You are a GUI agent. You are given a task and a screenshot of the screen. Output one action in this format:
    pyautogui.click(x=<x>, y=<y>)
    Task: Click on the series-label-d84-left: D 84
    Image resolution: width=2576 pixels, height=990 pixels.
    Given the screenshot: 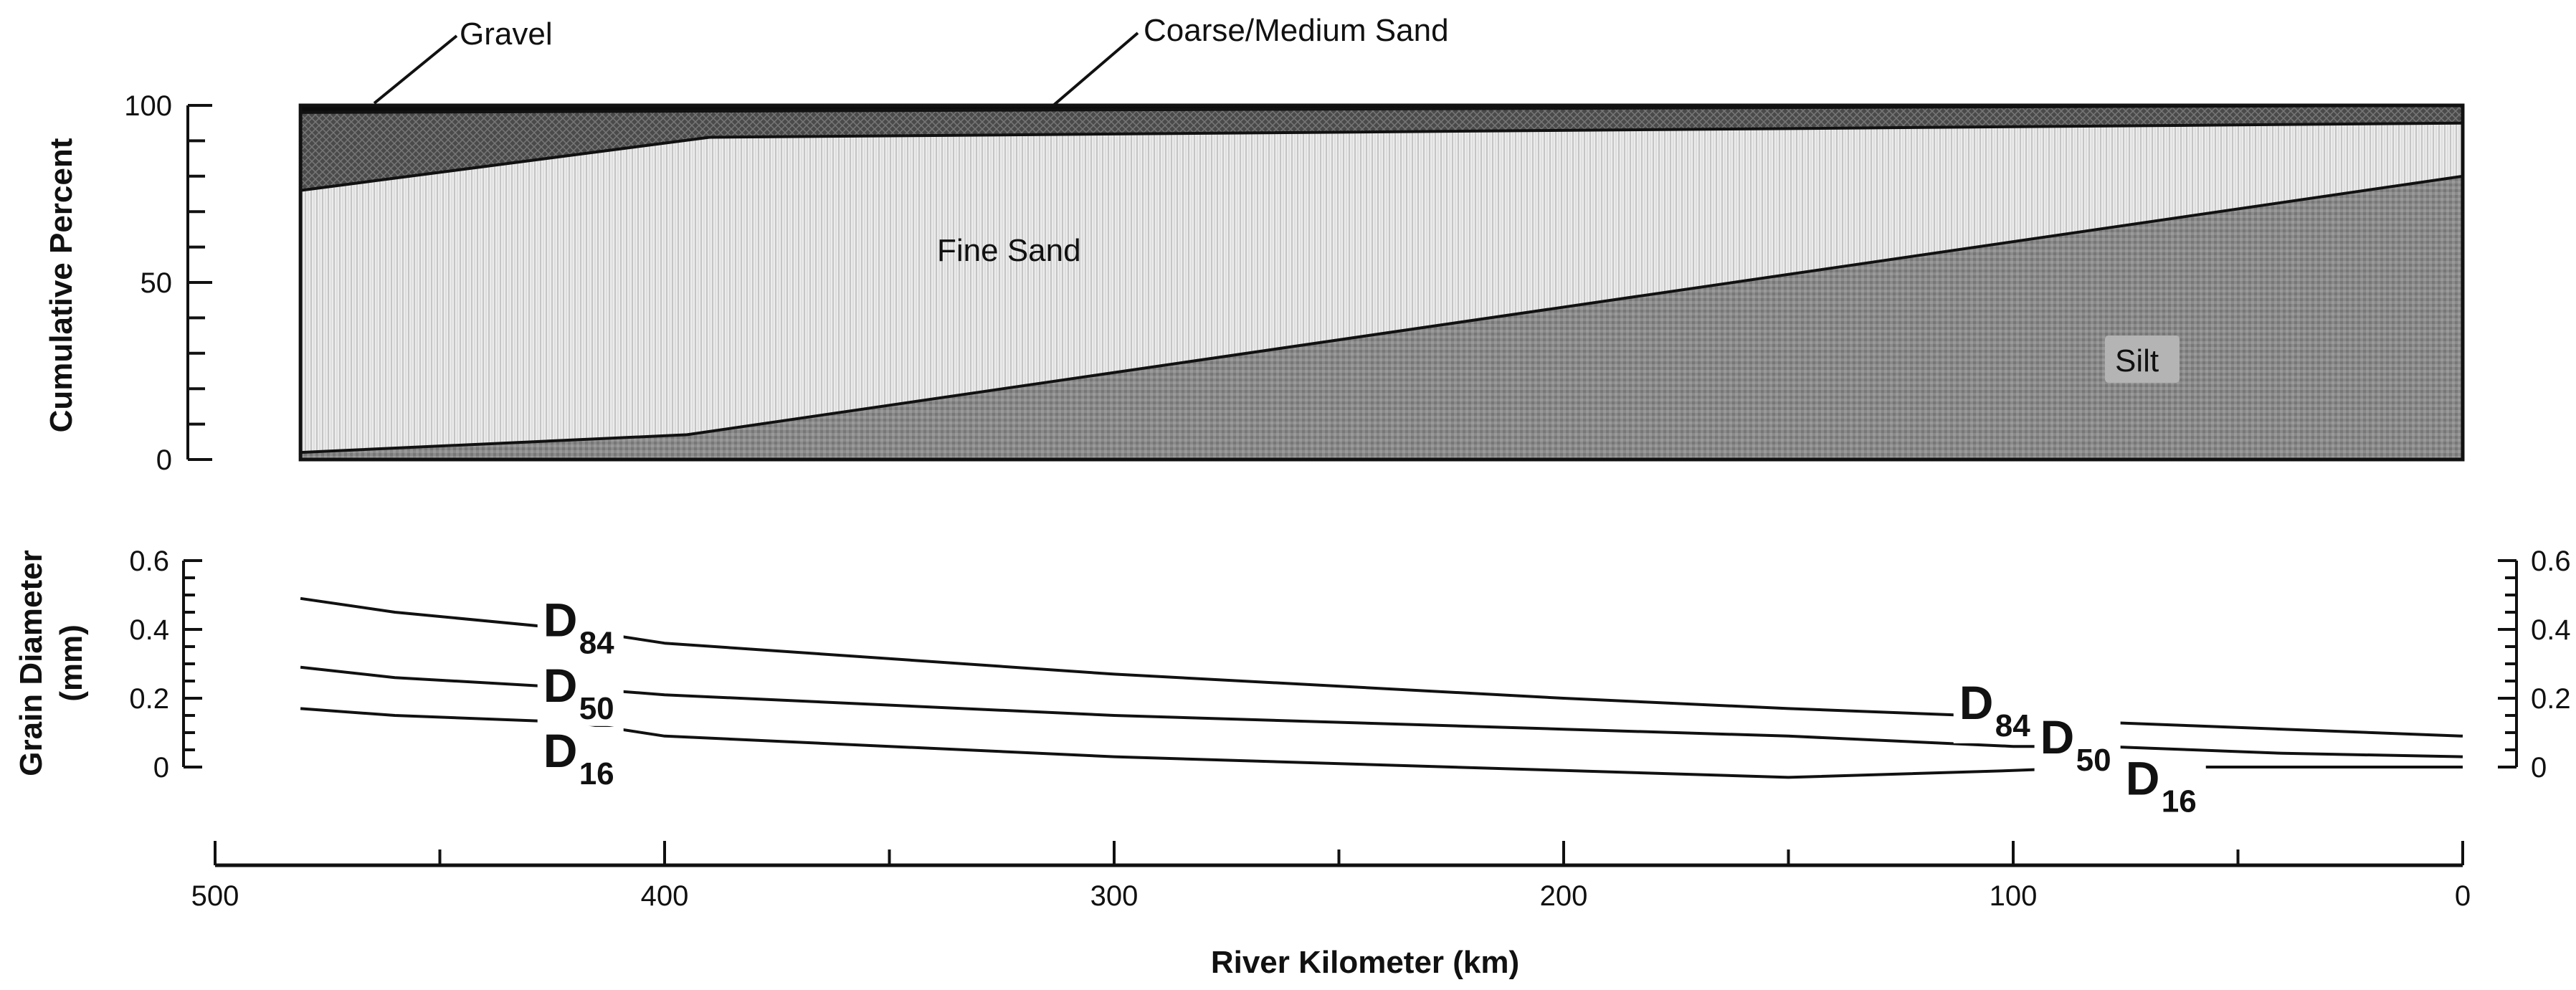 What is the action you would take?
    pyautogui.click(x=580, y=627)
    